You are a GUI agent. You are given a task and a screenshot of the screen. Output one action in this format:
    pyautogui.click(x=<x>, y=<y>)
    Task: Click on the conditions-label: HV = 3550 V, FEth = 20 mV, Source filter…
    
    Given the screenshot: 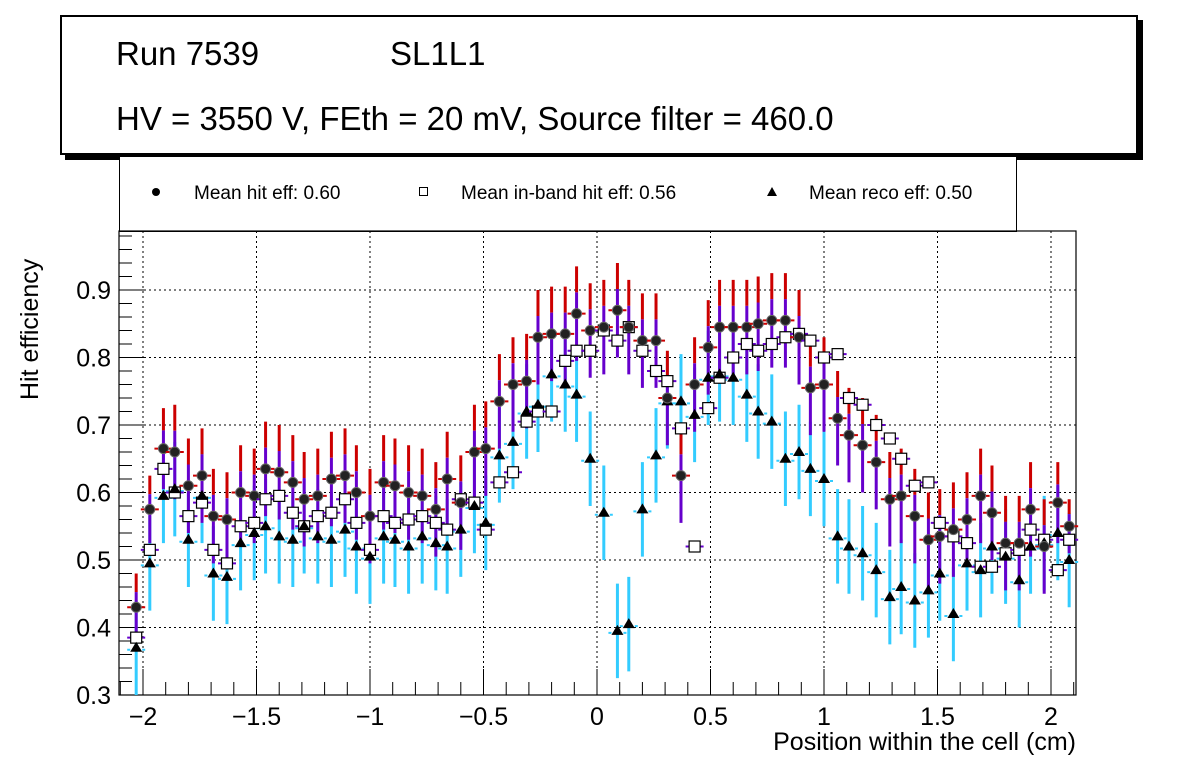 What is the action you would take?
    pyautogui.click(x=475, y=118)
    